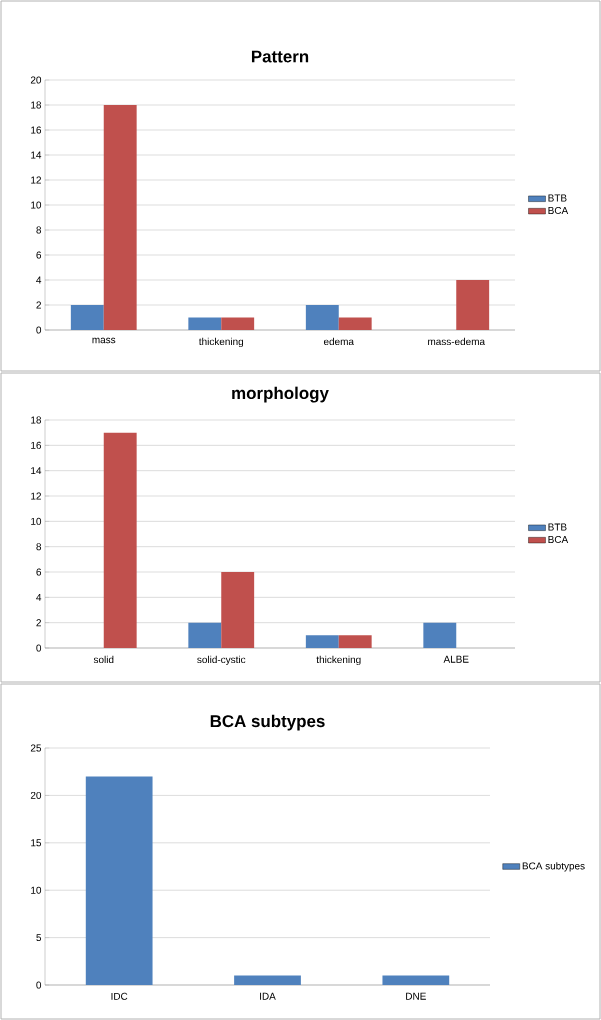 The height and width of the screenshot is (1020, 601). What do you see at coordinates (280, 56) in the screenshot?
I see `chart-title: Pattern` at bounding box center [280, 56].